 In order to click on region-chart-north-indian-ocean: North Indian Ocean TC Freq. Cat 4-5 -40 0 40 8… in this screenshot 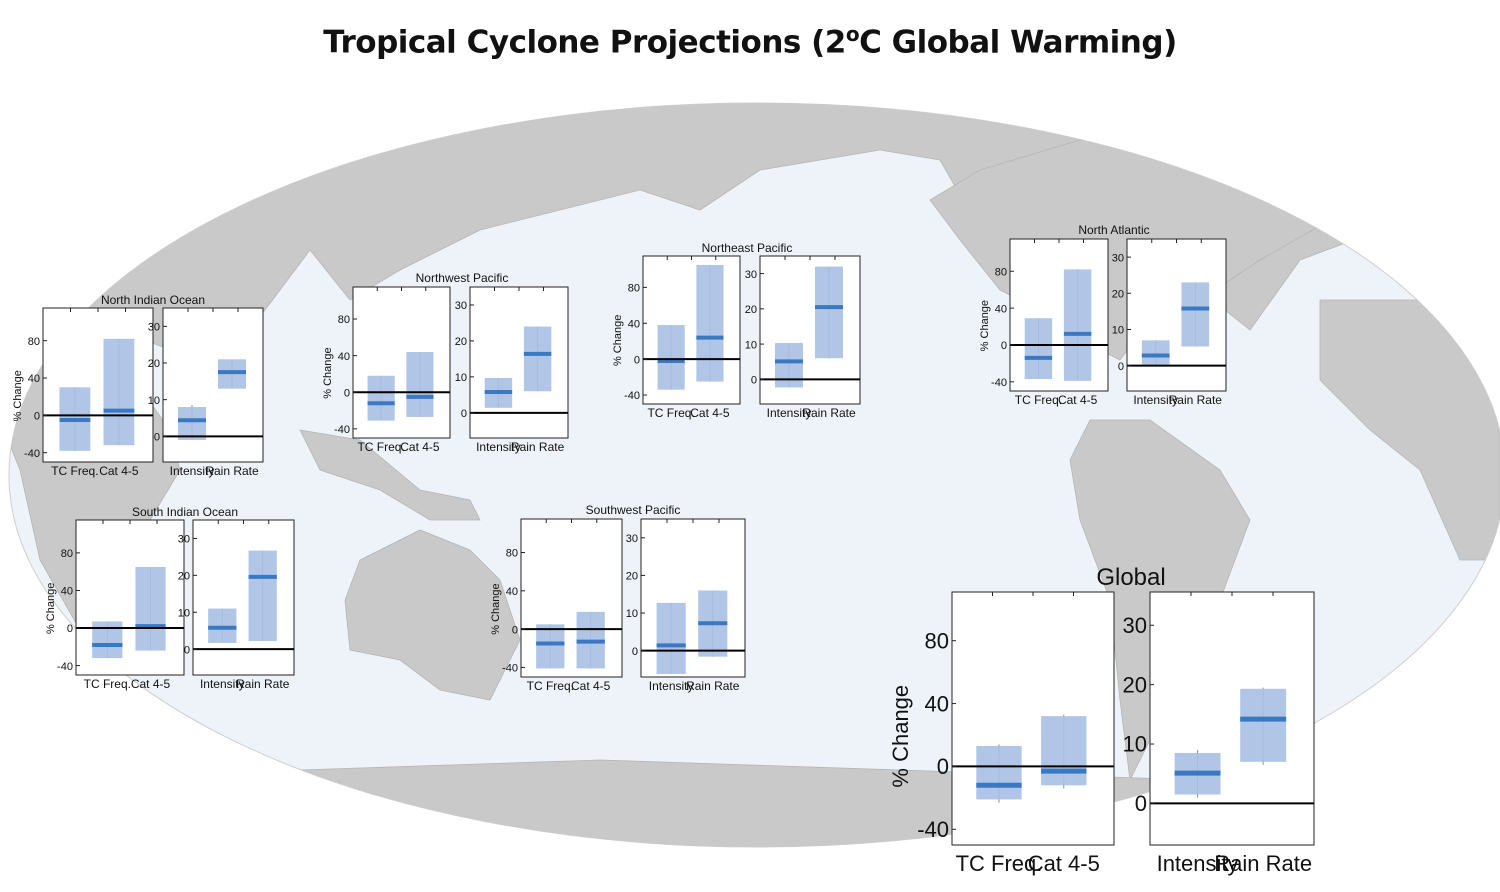, I will do `click(138, 385)`.